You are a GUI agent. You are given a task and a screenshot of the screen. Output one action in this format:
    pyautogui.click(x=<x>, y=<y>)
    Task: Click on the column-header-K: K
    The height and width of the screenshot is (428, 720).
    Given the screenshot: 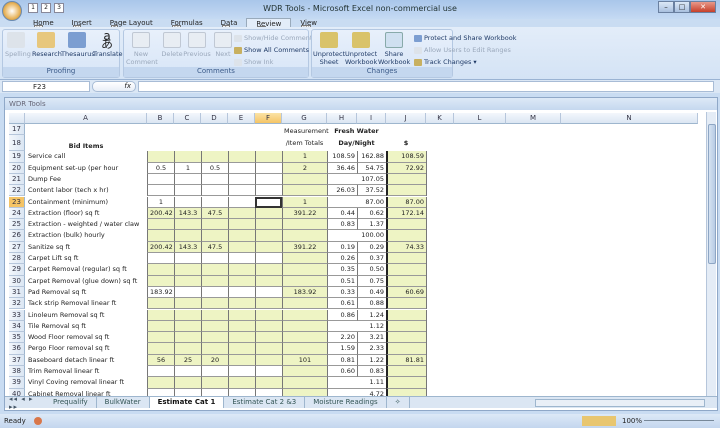 What is the action you would take?
    pyautogui.click(x=440, y=118)
    